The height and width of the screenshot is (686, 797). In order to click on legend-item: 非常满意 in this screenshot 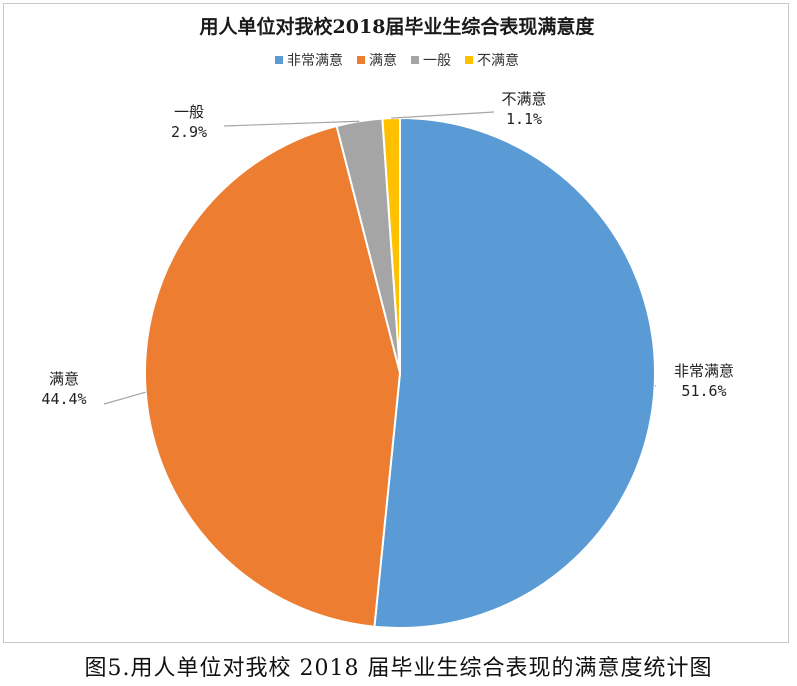, I will do `click(309, 60)`.